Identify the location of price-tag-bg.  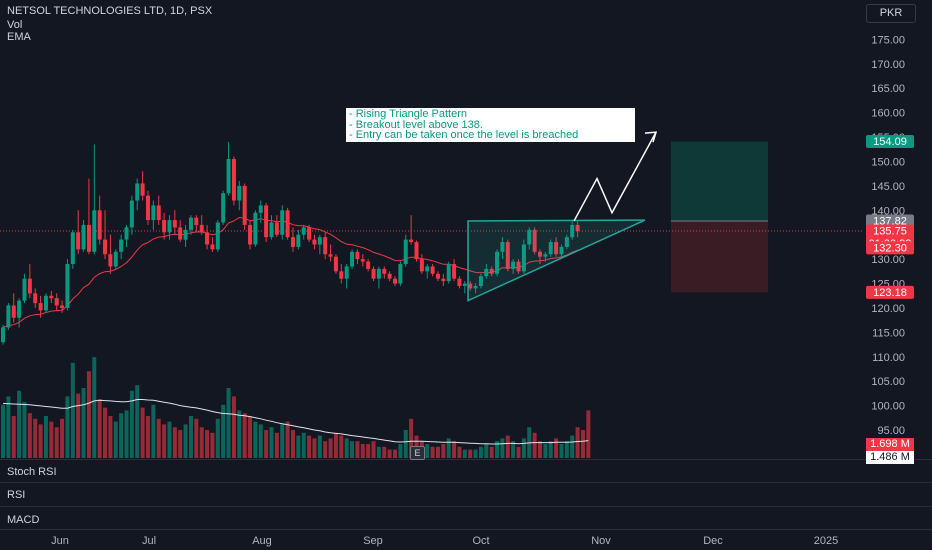
(890, 221).